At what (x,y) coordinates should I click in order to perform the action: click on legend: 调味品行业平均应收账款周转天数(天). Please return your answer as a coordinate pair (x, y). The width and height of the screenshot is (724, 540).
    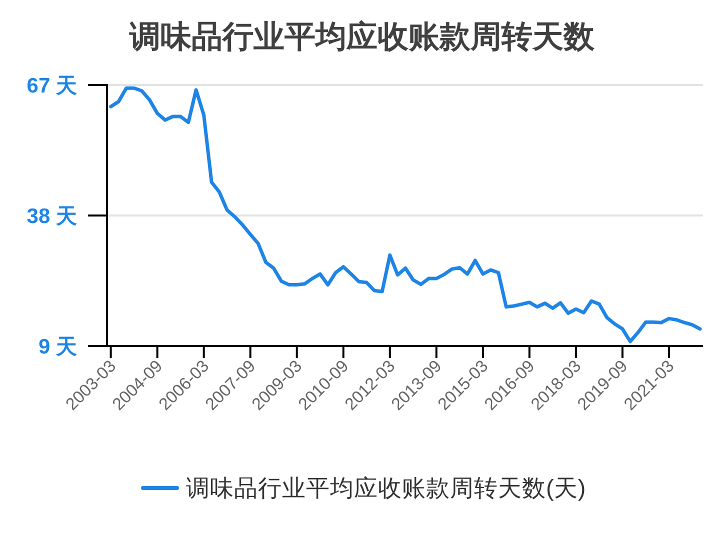
    Looking at the image, I should click on (363, 488).